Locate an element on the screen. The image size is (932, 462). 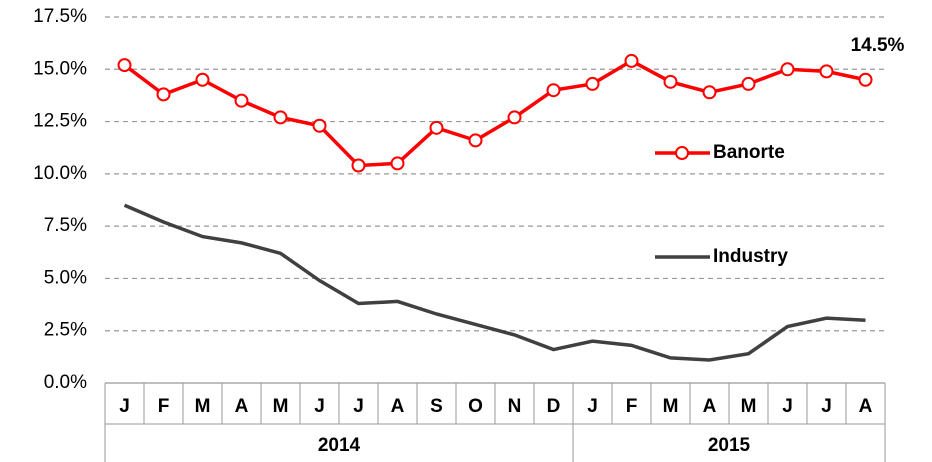
y-tick-label: 7.5% is located at coordinates (65, 225).